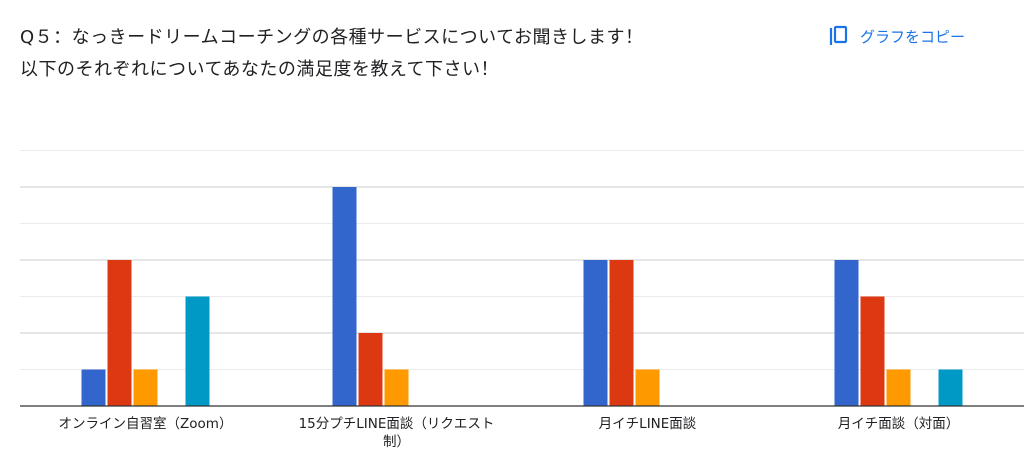 Image resolution: width=1024 pixels, height=461 pixels. I want to click on question-line-2: 以下のそれぞれについてあなたの満足度を教えて下さい！, so click(260, 69).